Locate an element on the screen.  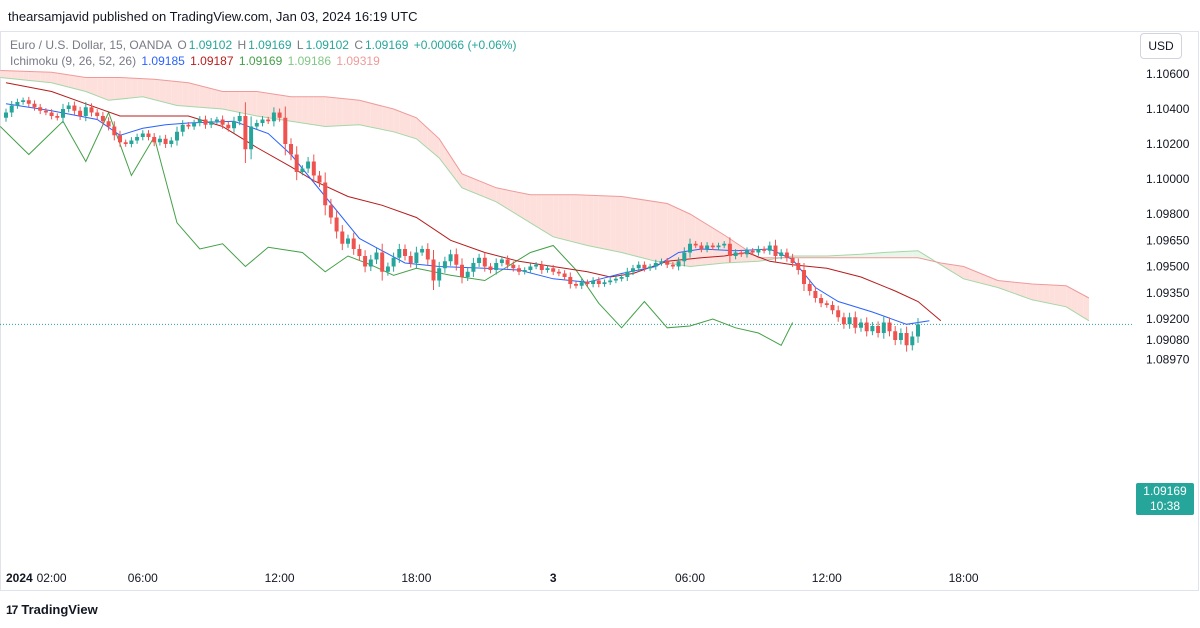
close-value: 1.09169 is located at coordinates (386, 45).